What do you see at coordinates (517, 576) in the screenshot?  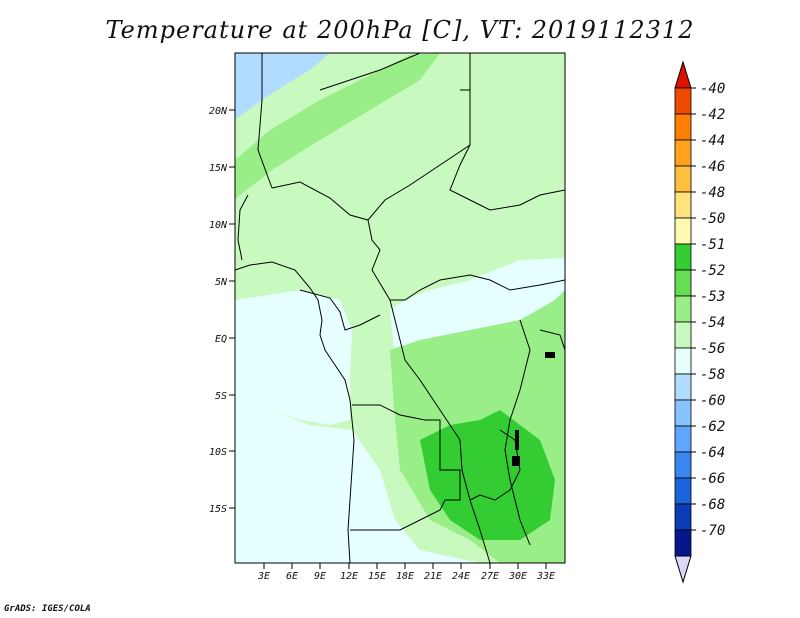 I see `lon-label: 30E` at bounding box center [517, 576].